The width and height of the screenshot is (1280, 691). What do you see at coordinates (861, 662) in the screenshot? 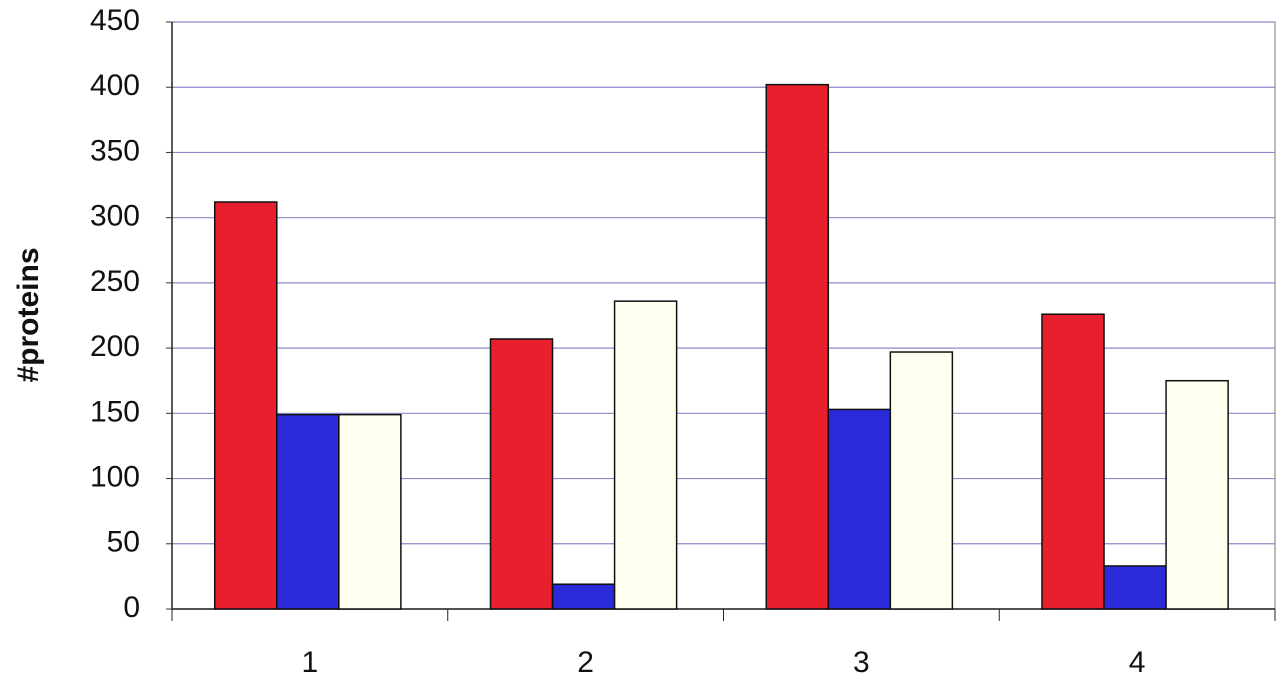
I see `x-tick-label: 3` at bounding box center [861, 662].